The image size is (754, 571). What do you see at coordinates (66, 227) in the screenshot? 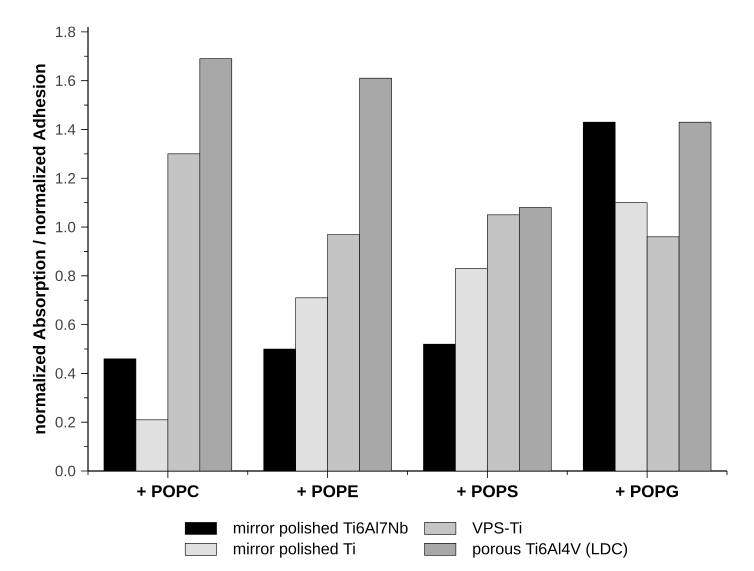
I see `y-tick-label: 1.0` at bounding box center [66, 227].